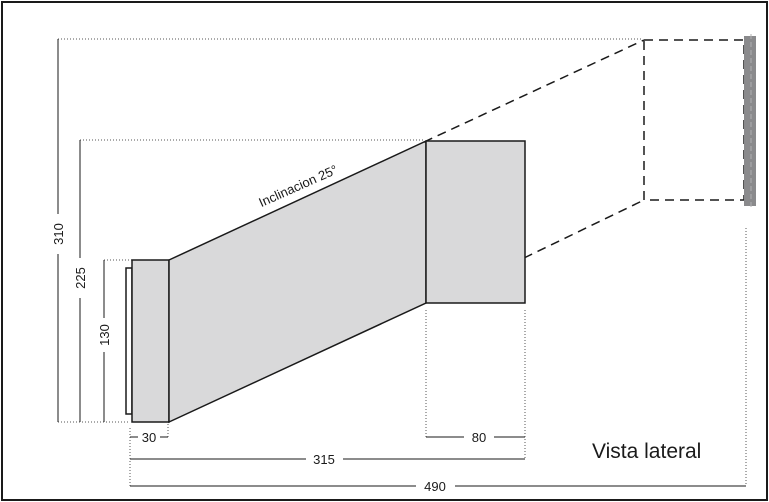 The image size is (769, 502). What do you see at coordinates (129, 341) in the screenshot?
I see `collar-lip` at bounding box center [129, 341].